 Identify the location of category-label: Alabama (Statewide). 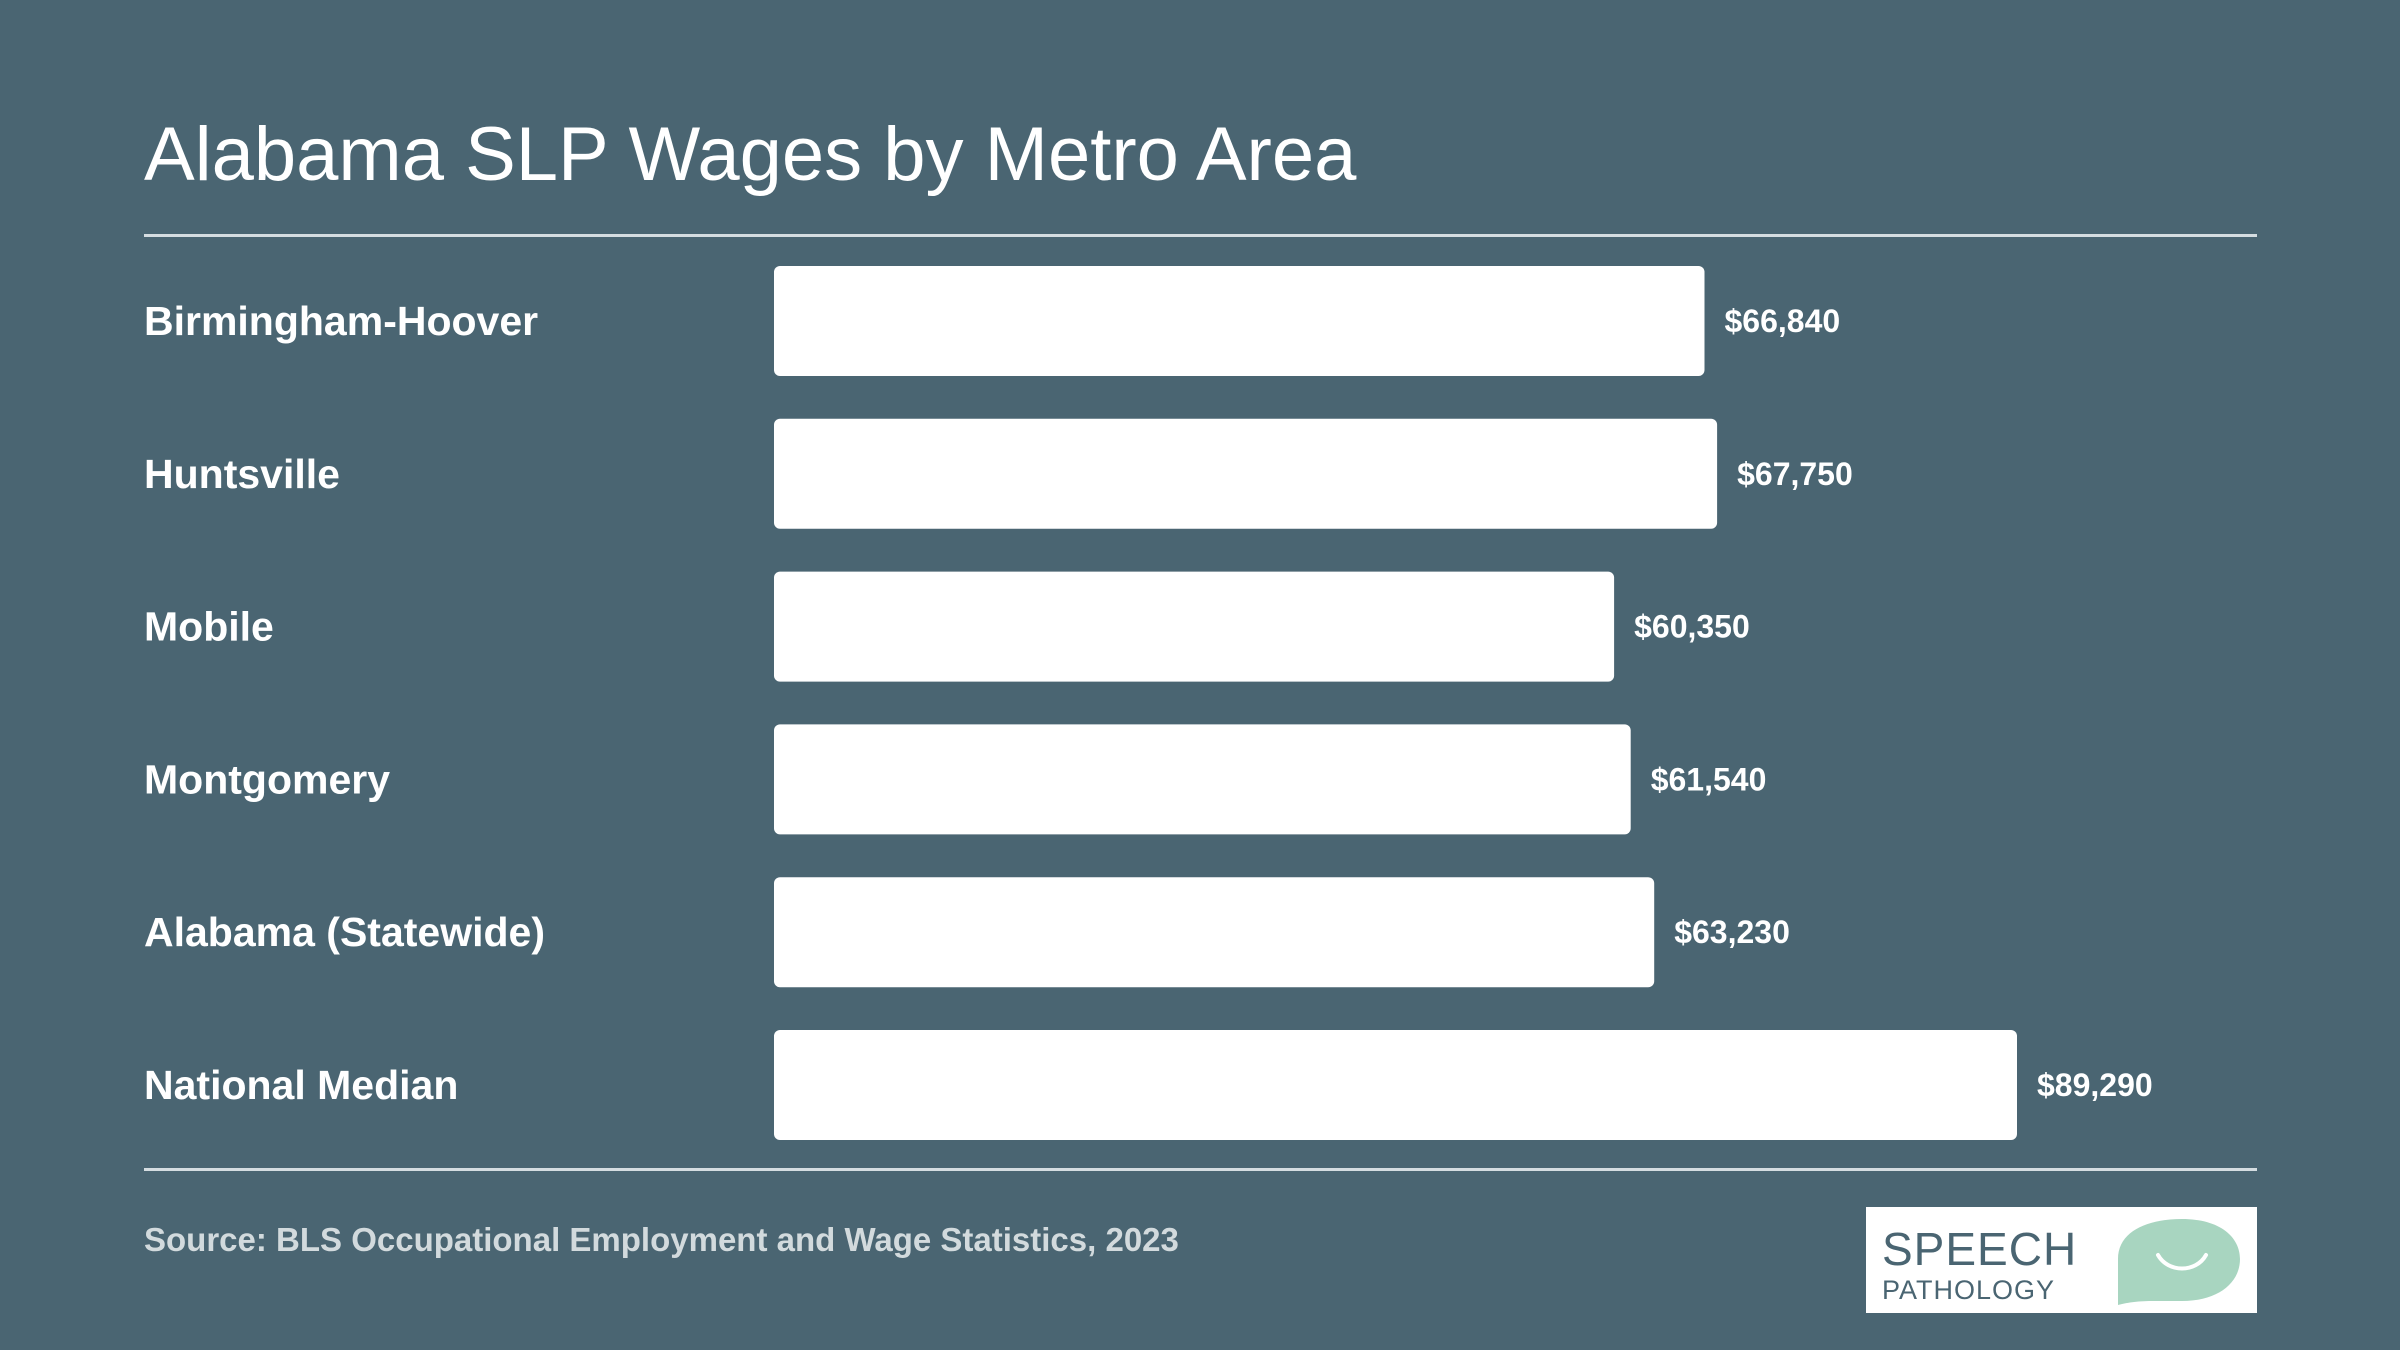
(344, 932).